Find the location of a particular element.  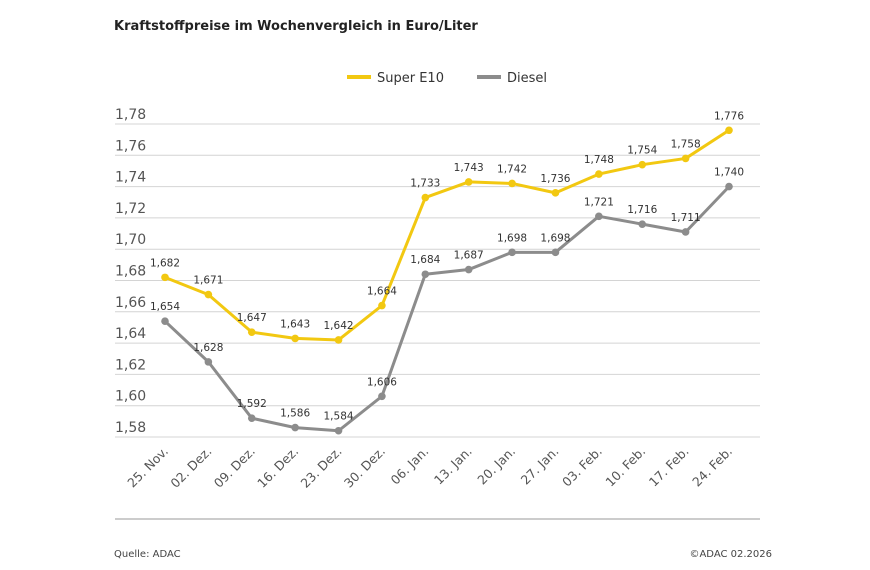

data-label: 1,643 is located at coordinates (295, 324).